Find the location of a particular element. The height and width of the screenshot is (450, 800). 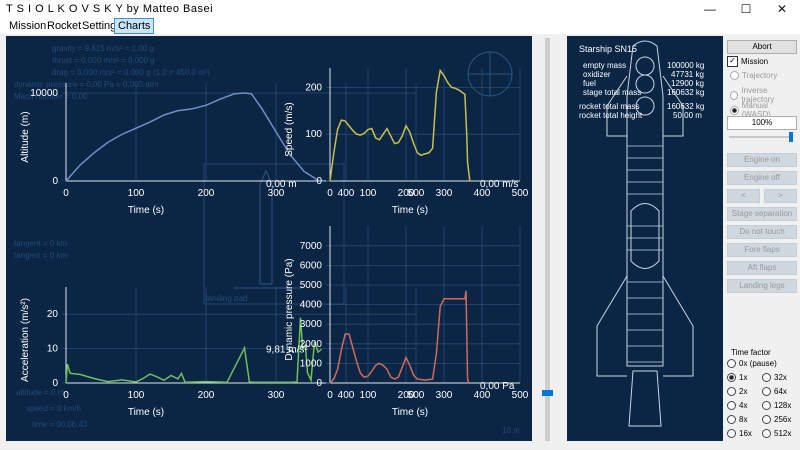

time-factor-label: Time factor is located at coordinates (751, 352).